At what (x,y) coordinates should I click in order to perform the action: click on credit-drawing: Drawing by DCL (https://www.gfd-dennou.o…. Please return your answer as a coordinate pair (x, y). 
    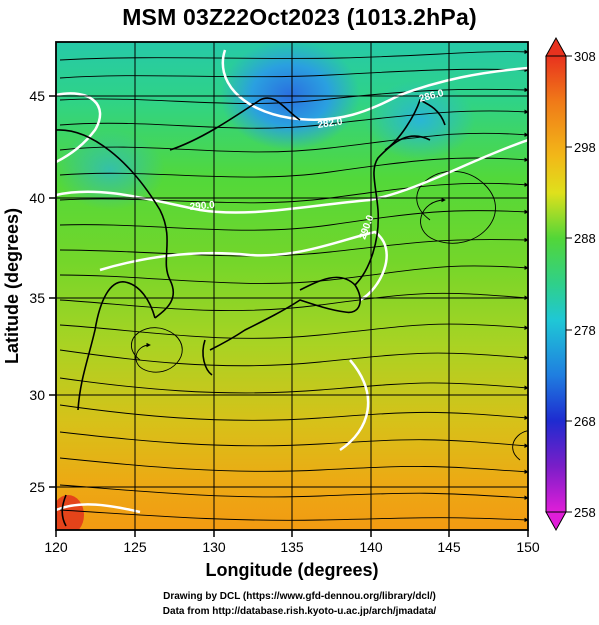
    Looking at the image, I should click on (299, 596).